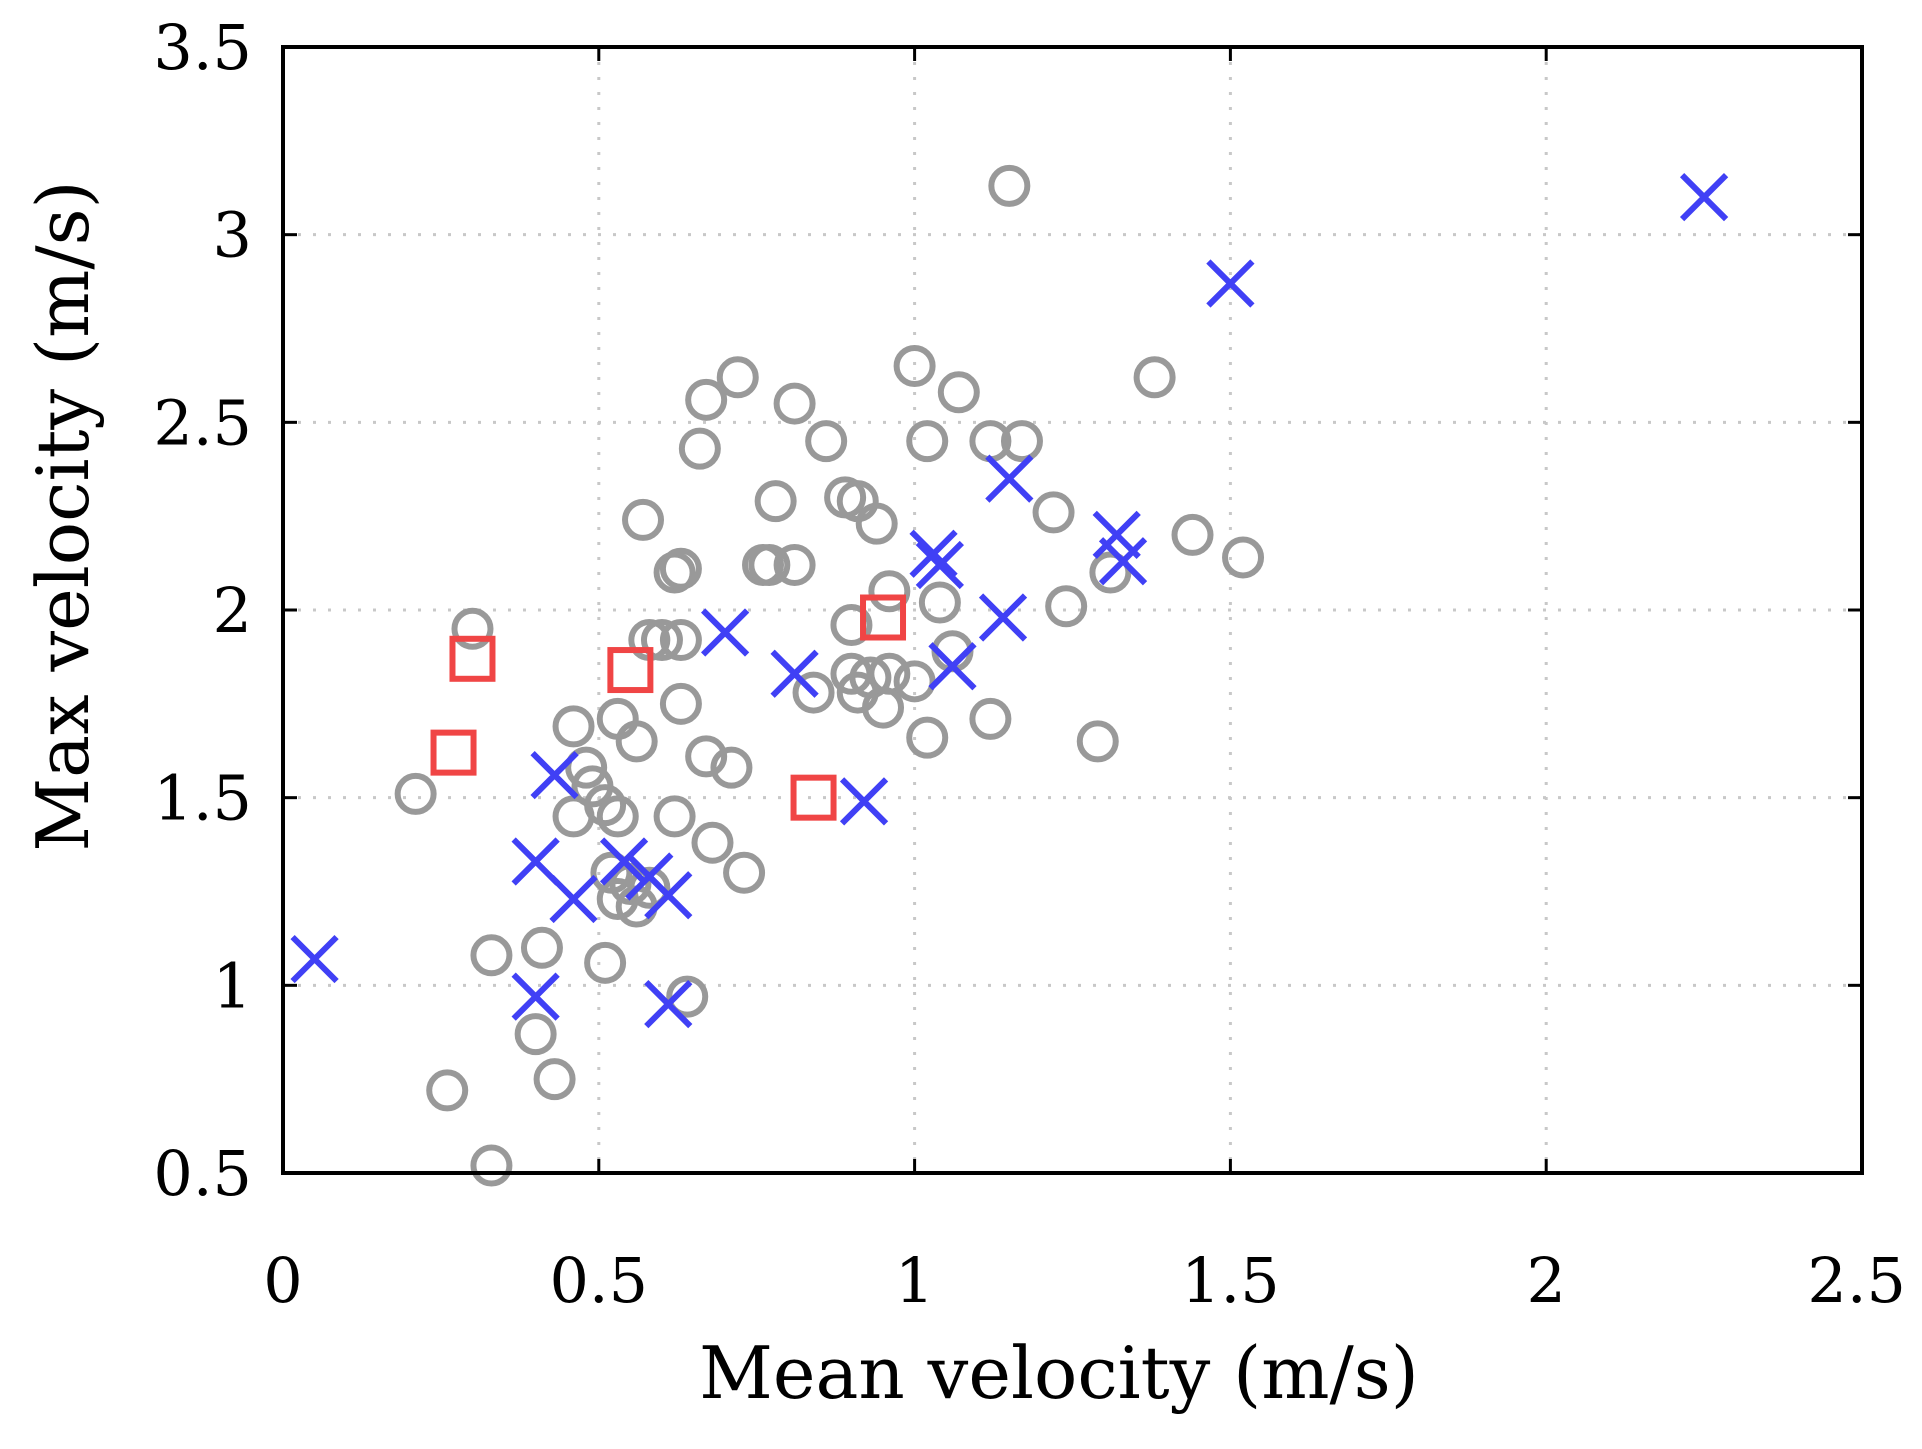 Image resolution: width=1922 pixels, height=1449 pixels. What do you see at coordinates (232, 235) in the screenshot?
I see `y-tick-label: 3` at bounding box center [232, 235].